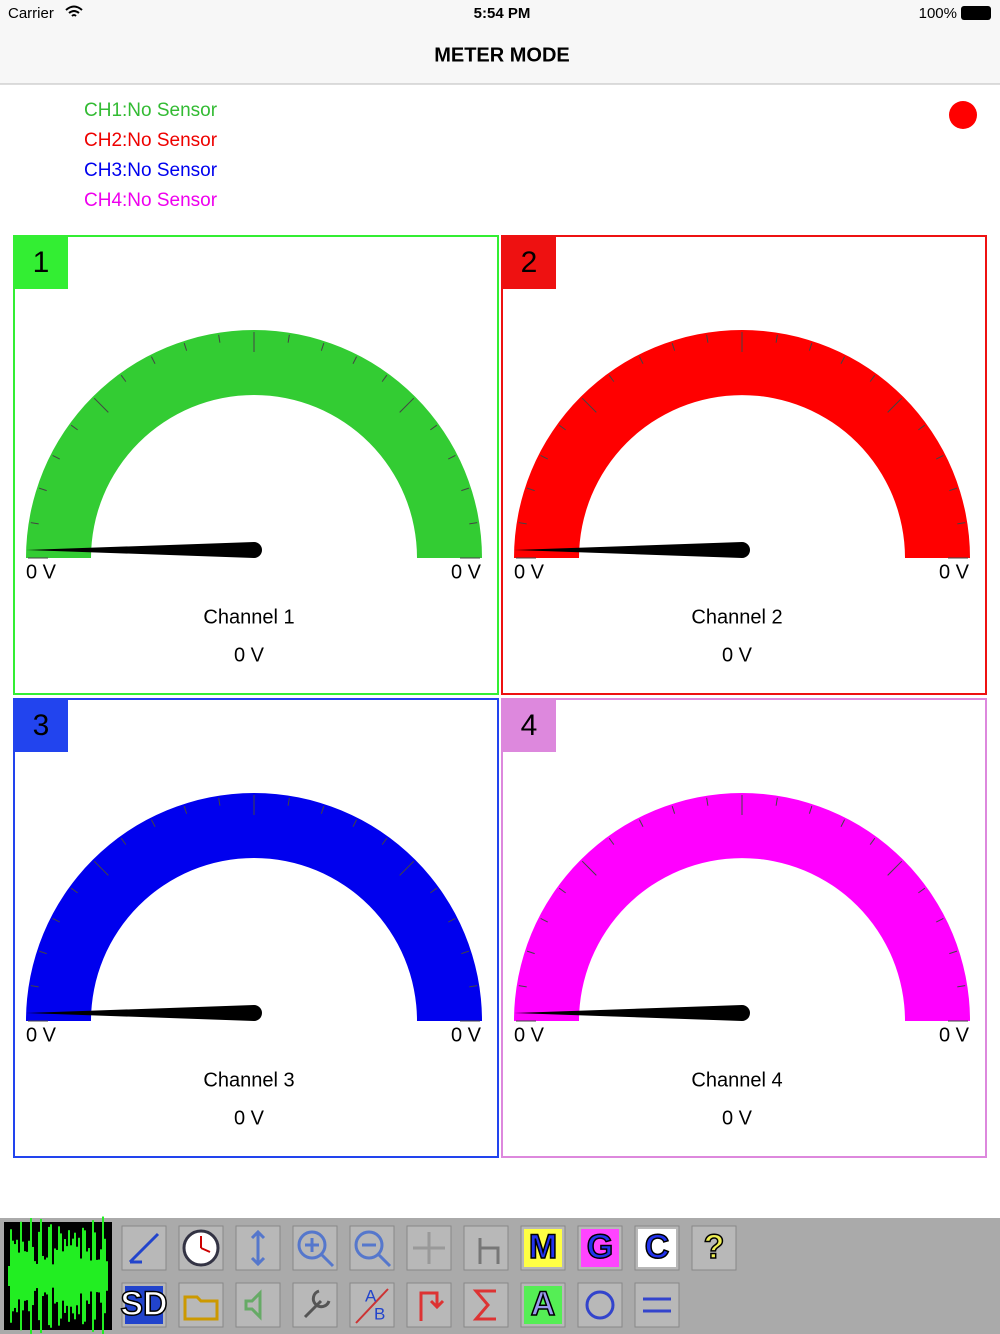 Image resolution: width=1000 pixels, height=1334 pixels. I want to click on ab-button: AB, so click(372, 1305).